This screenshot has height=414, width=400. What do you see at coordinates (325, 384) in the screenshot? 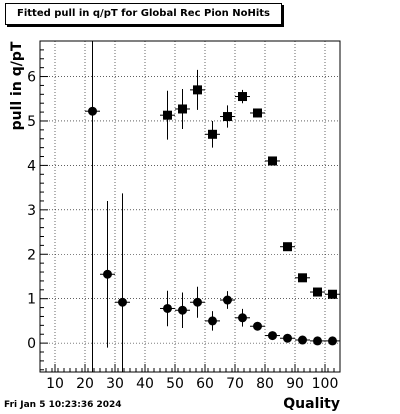
I see `x-tick-label: 100` at bounding box center [325, 384].